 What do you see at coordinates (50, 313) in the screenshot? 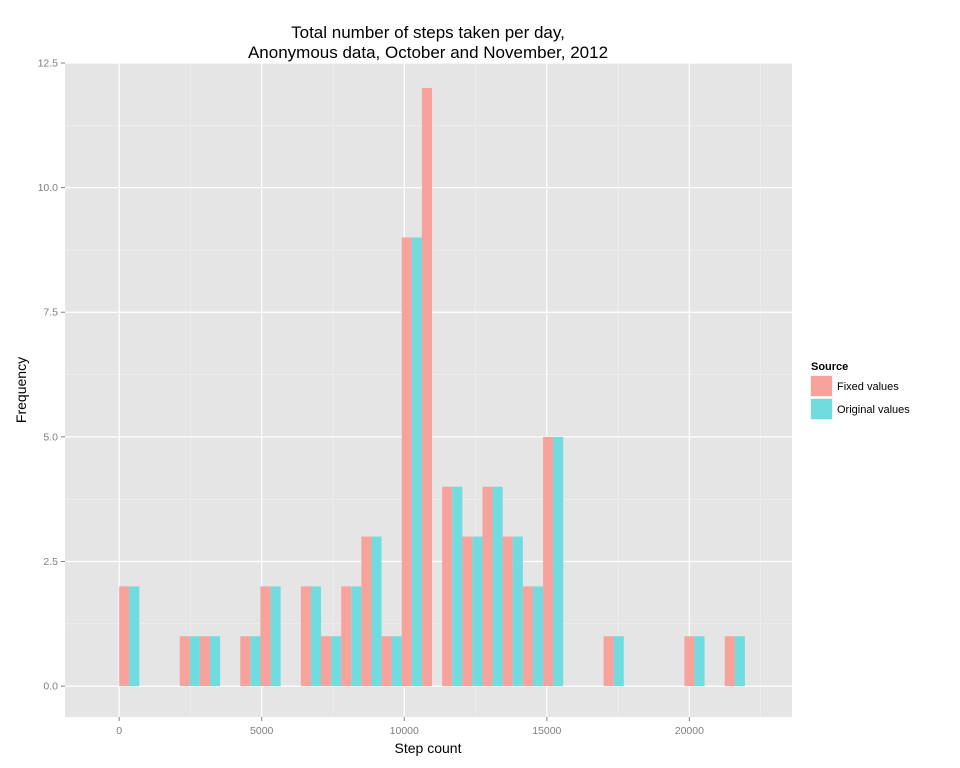
I see `y-tick-label: 7.5` at bounding box center [50, 313].